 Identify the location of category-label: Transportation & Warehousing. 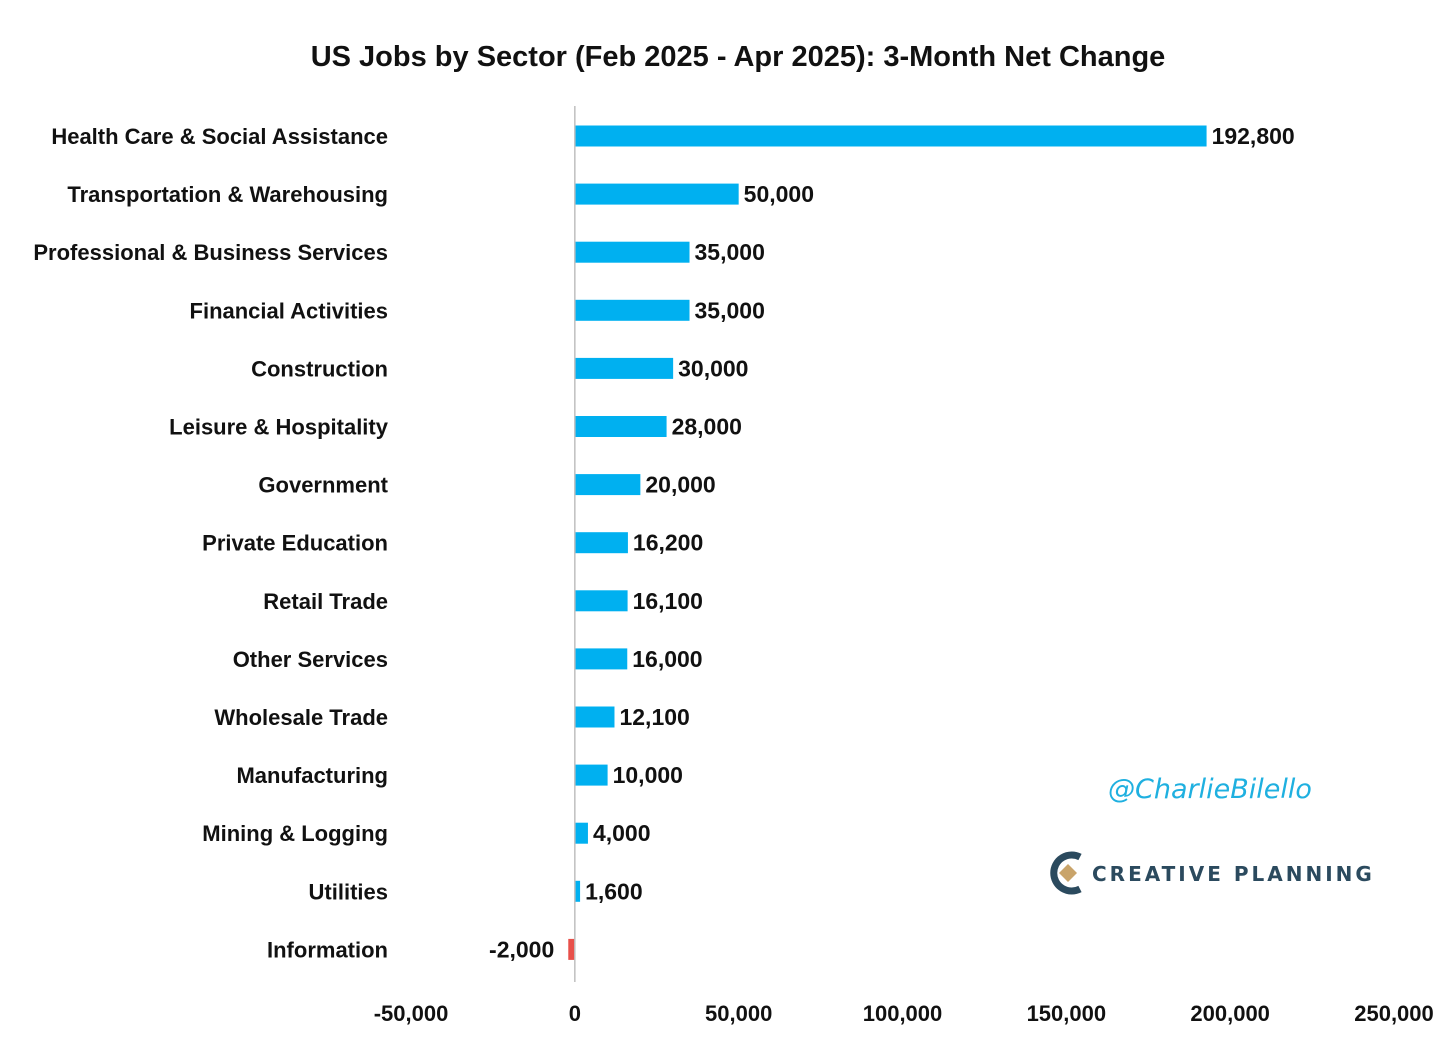
(227, 194).